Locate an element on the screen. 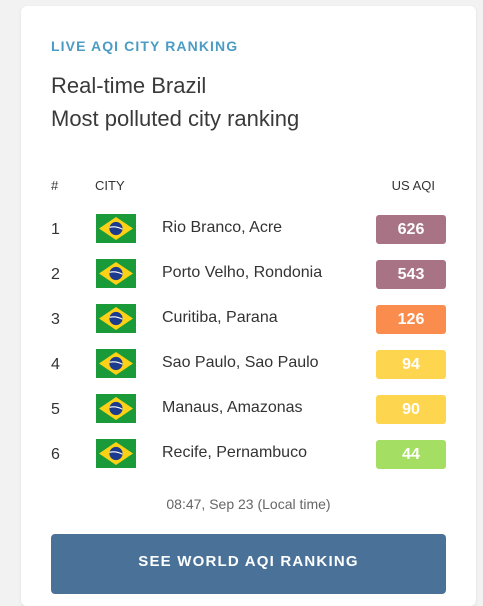 Image resolution: width=483 pixels, height=606 pixels. row-rank: 4 is located at coordinates (55, 364).